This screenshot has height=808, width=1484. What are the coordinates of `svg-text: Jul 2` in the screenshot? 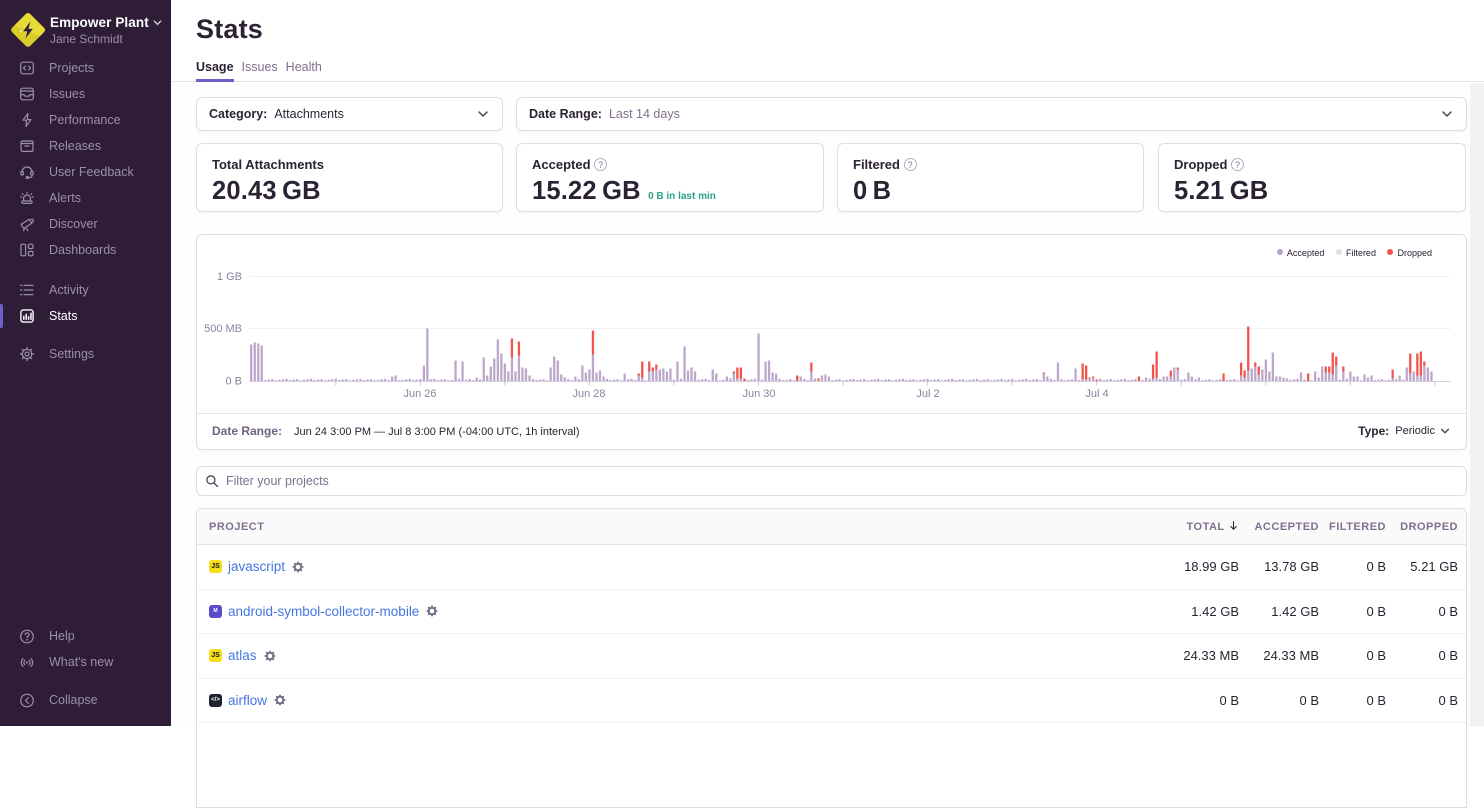 It's located at (927, 394).